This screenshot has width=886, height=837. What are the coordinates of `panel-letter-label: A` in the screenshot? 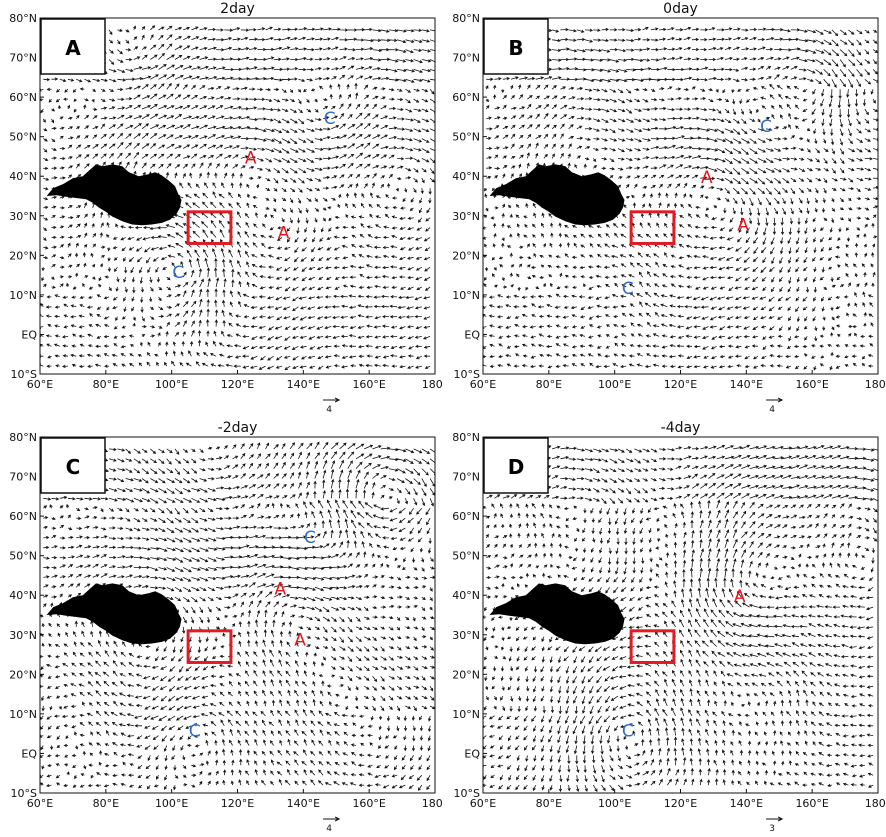 It's located at (73, 48).